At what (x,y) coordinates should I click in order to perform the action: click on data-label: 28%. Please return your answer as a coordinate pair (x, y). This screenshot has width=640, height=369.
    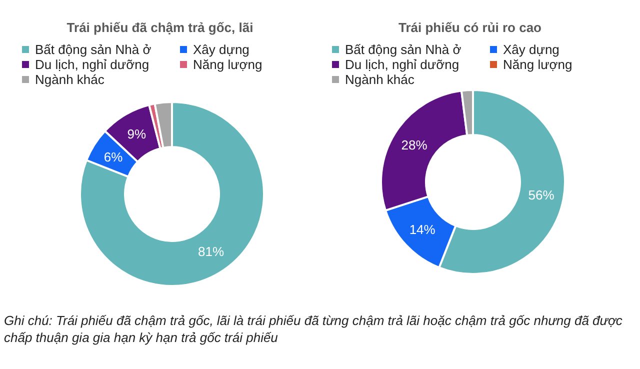
    Looking at the image, I should click on (414, 144).